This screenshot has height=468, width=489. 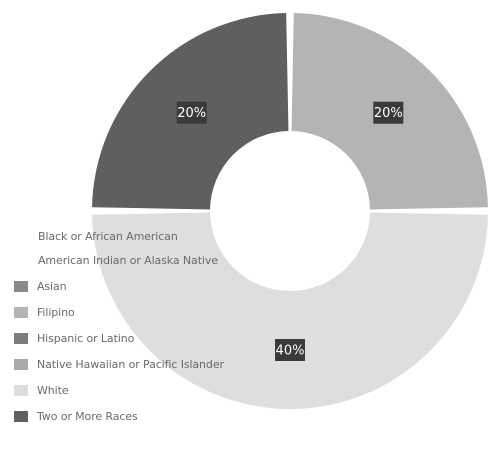 I want to click on data-label-filipino: 20%, so click(x=388, y=112).